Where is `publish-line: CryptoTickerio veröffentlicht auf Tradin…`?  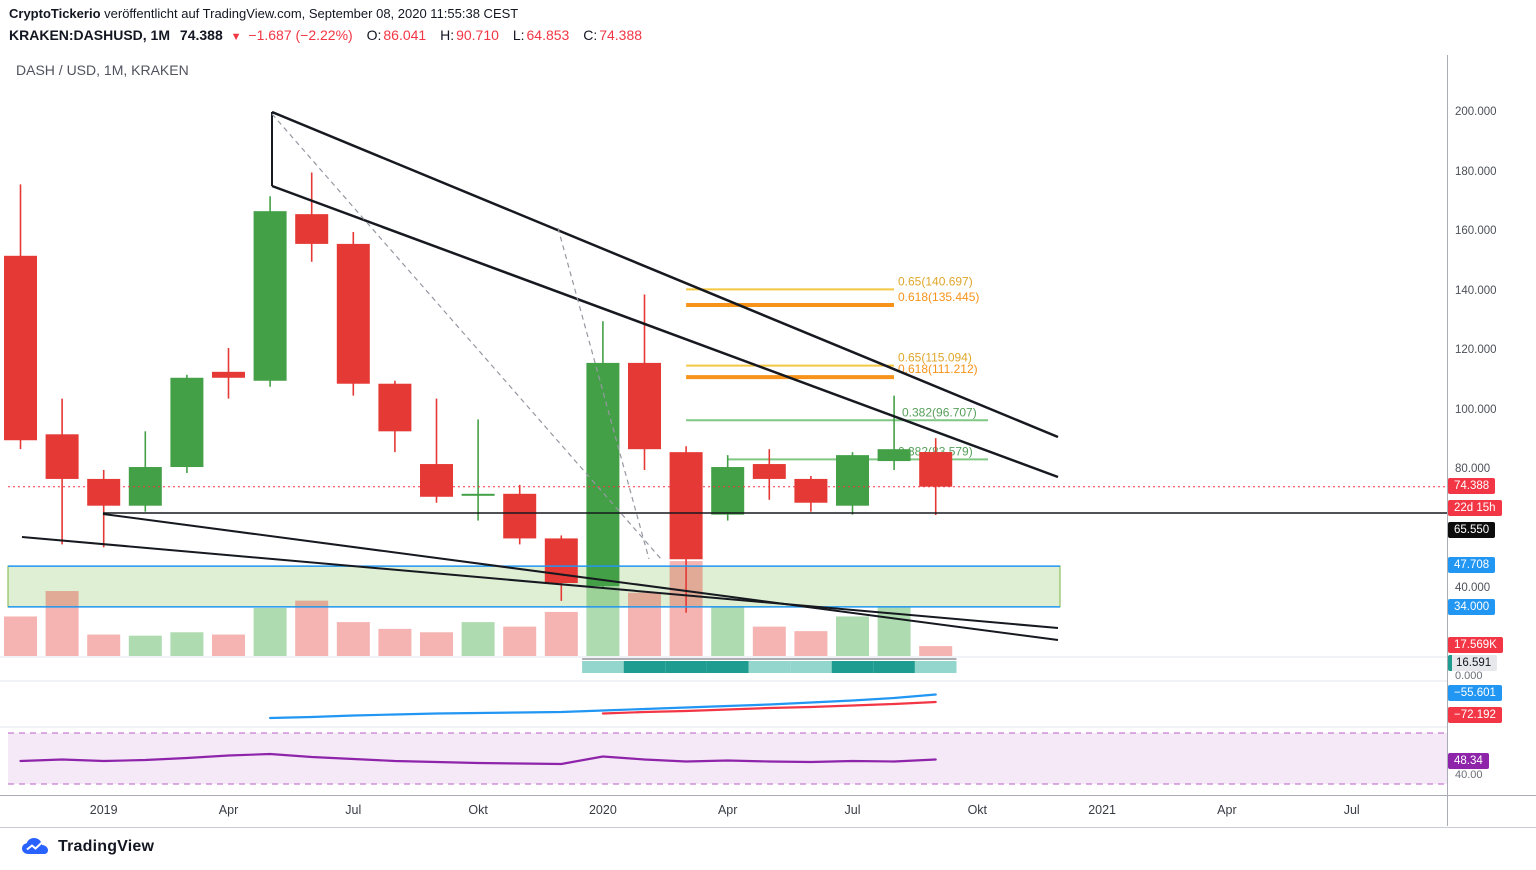 publish-line: CryptoTickerio veröffentlicht auf Tradin… is located at coordinates (325, 13).